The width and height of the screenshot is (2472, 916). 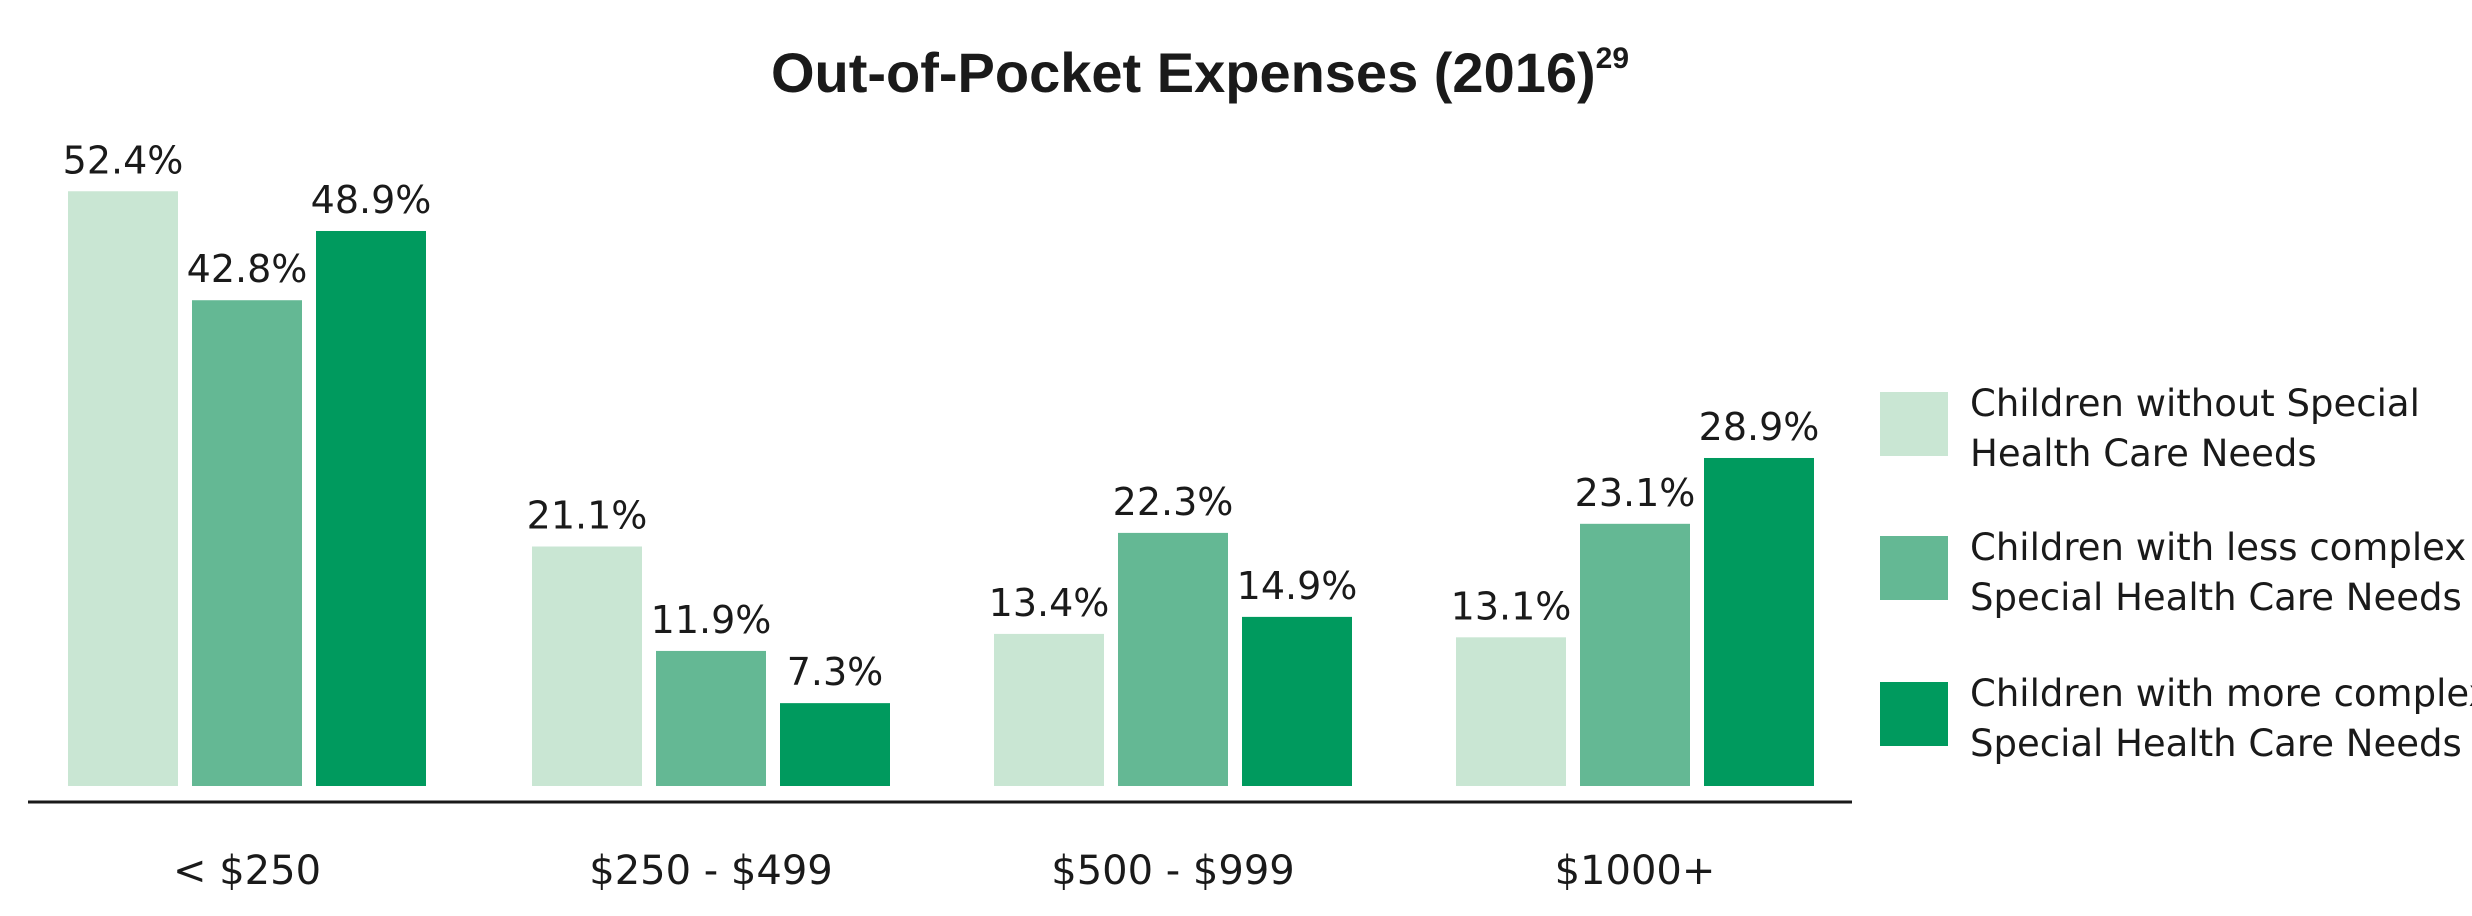 I want to click on data-label-s2-c0: 48.9%, so click(x=371, y=200).